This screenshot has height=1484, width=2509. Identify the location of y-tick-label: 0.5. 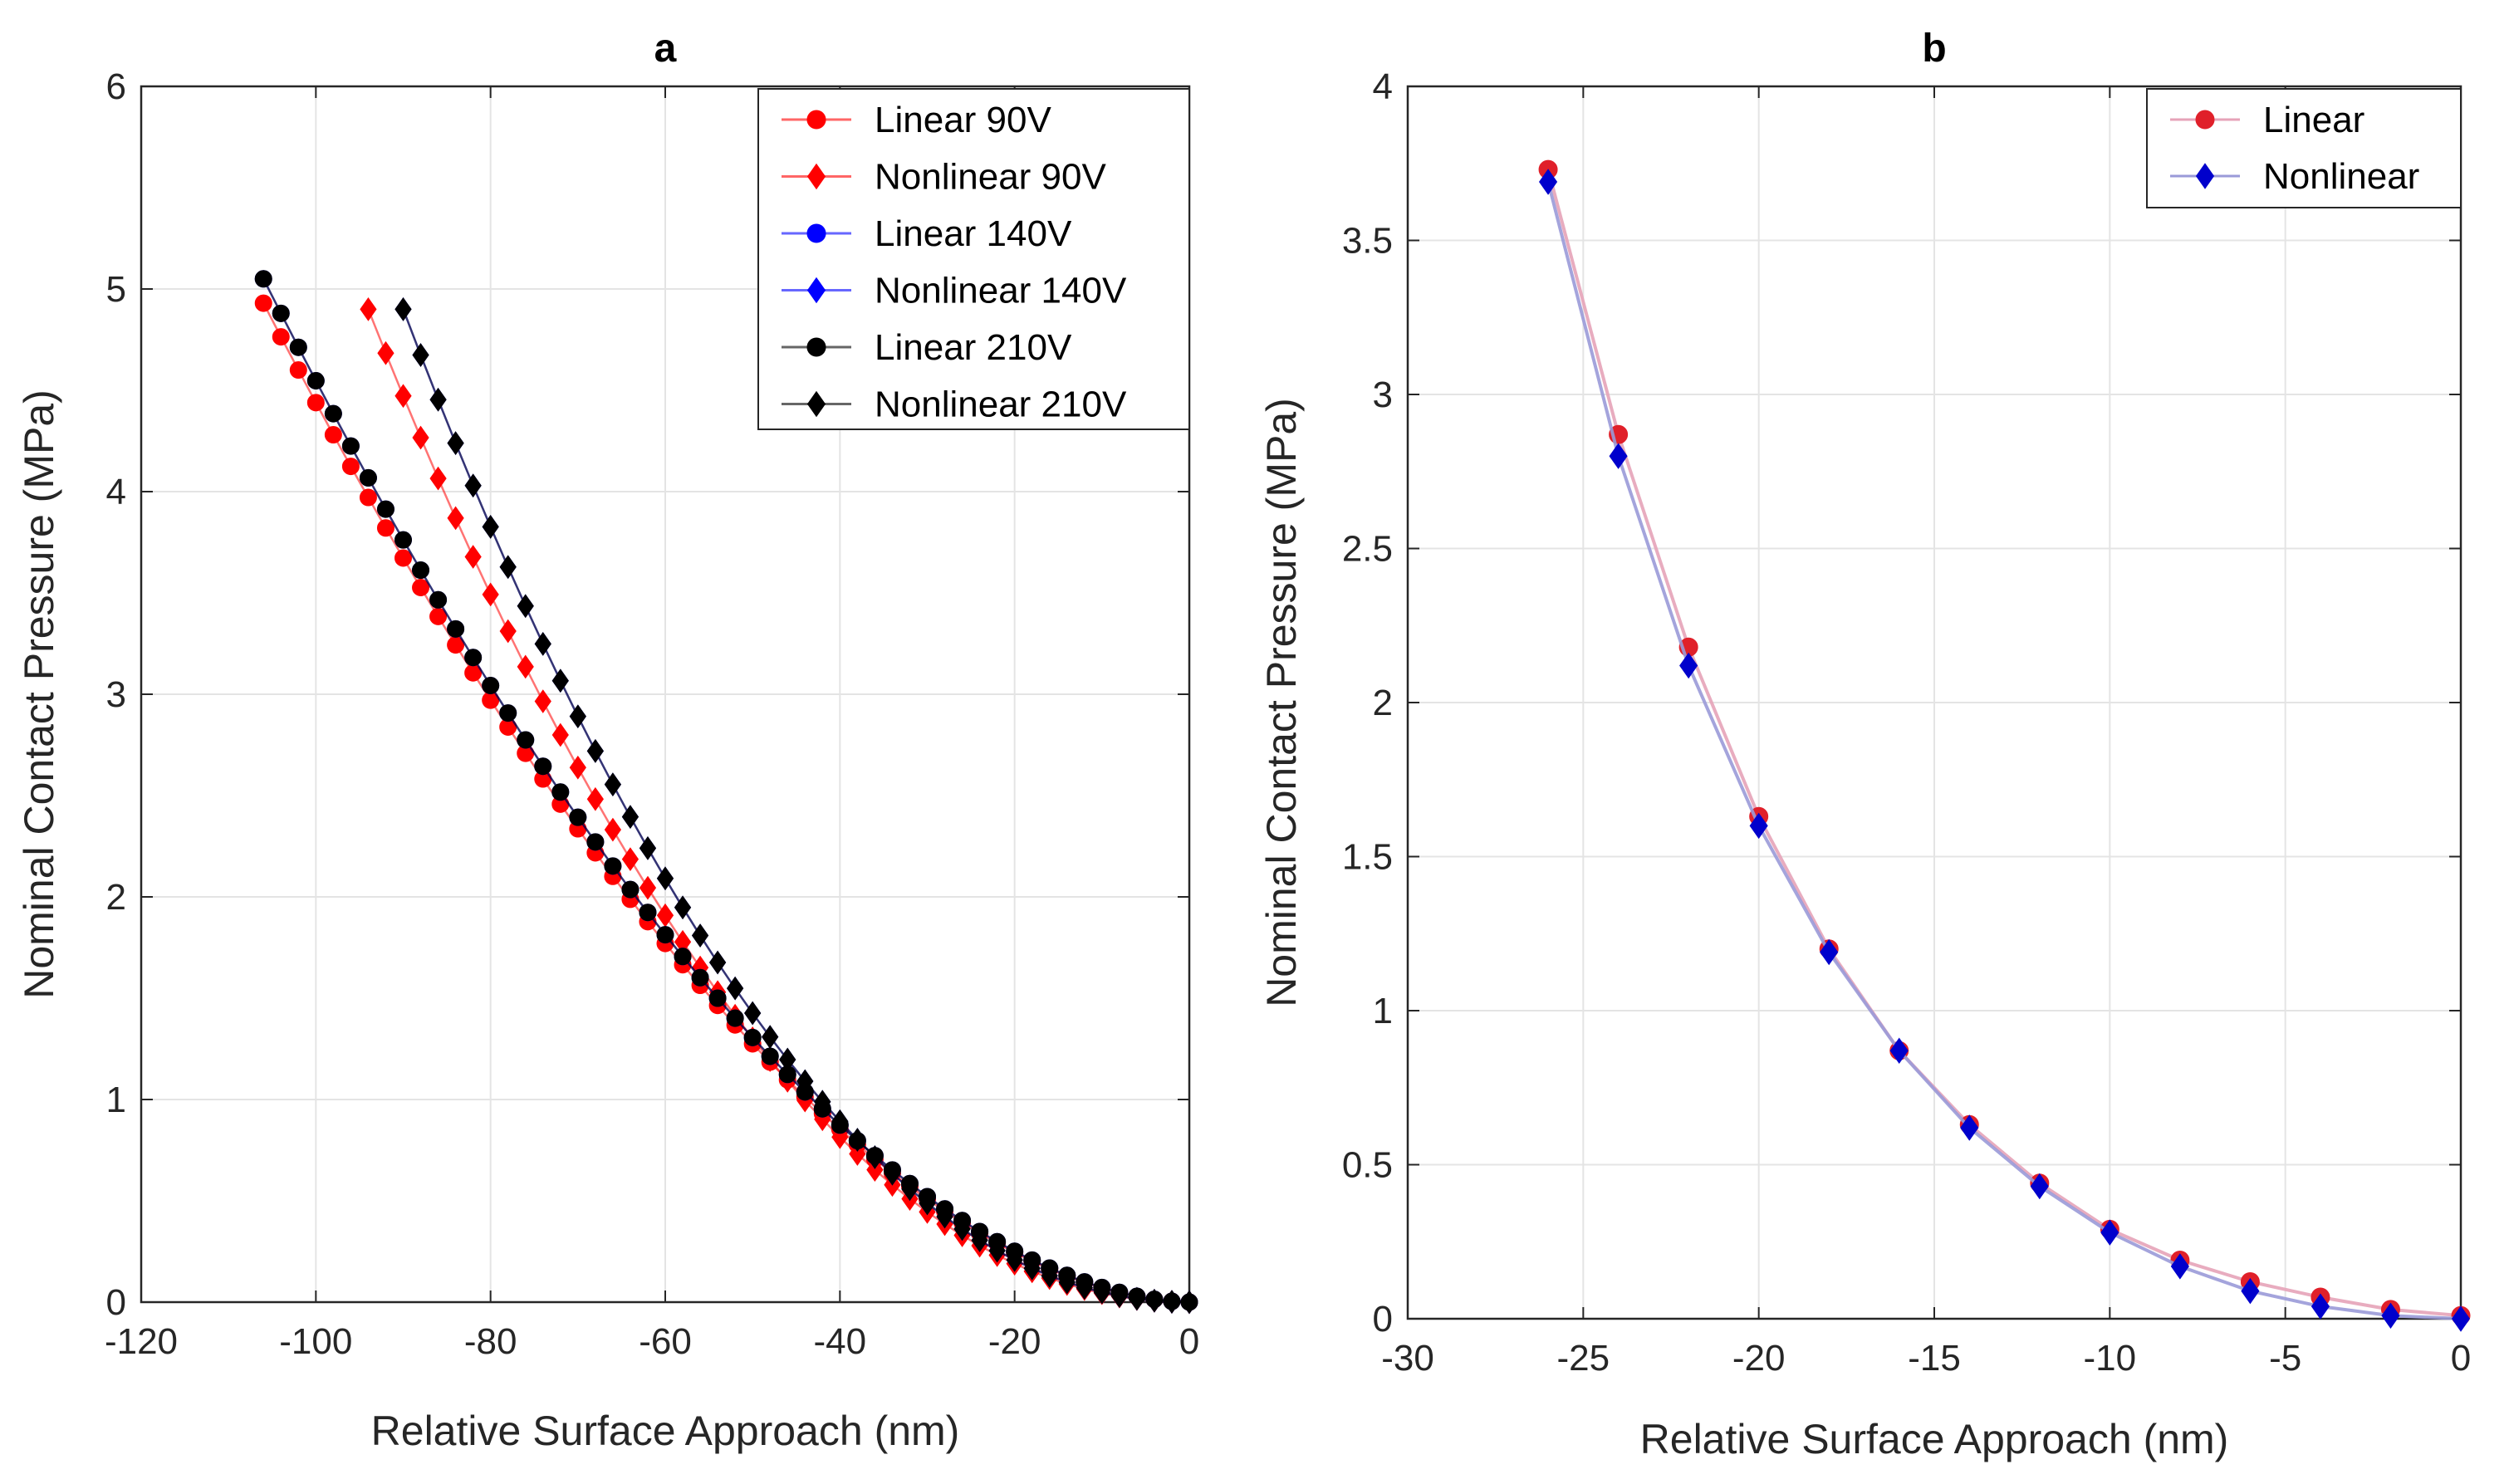
(1368, 1165).